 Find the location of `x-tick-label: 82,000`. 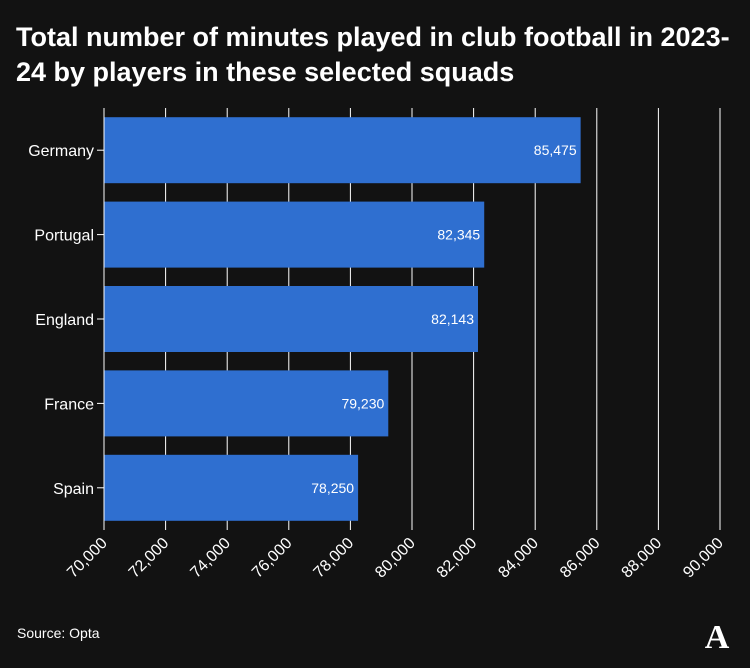

x-tick-label: 82,000 is located at coordinates (457, 558).